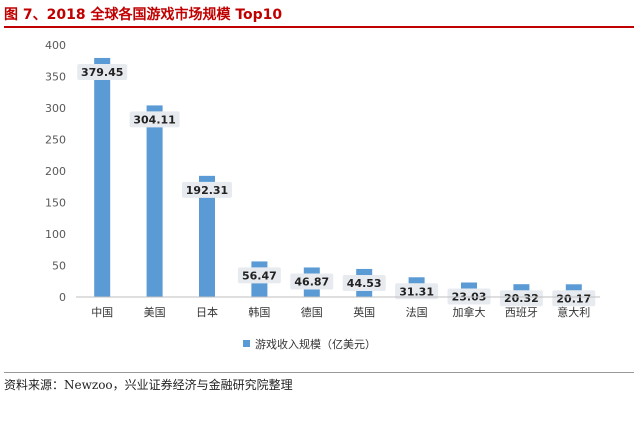 The height and width of the screenshot is (422, 642). I want to click on y-tick-label: 300, so click(55, 108).